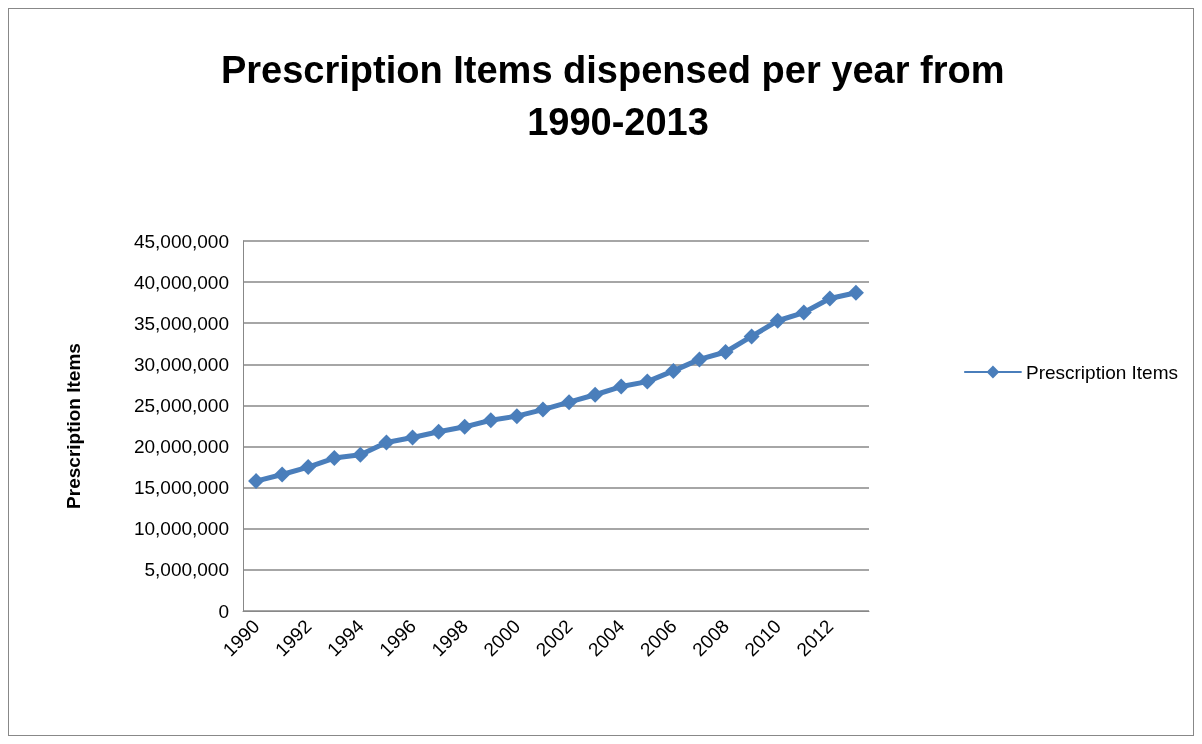 This screenshot has height=744, width=1202. Describe the element at coordinates (181, 488) in the screenshot. I see `y-tick-label: 15,000,000` at that location.